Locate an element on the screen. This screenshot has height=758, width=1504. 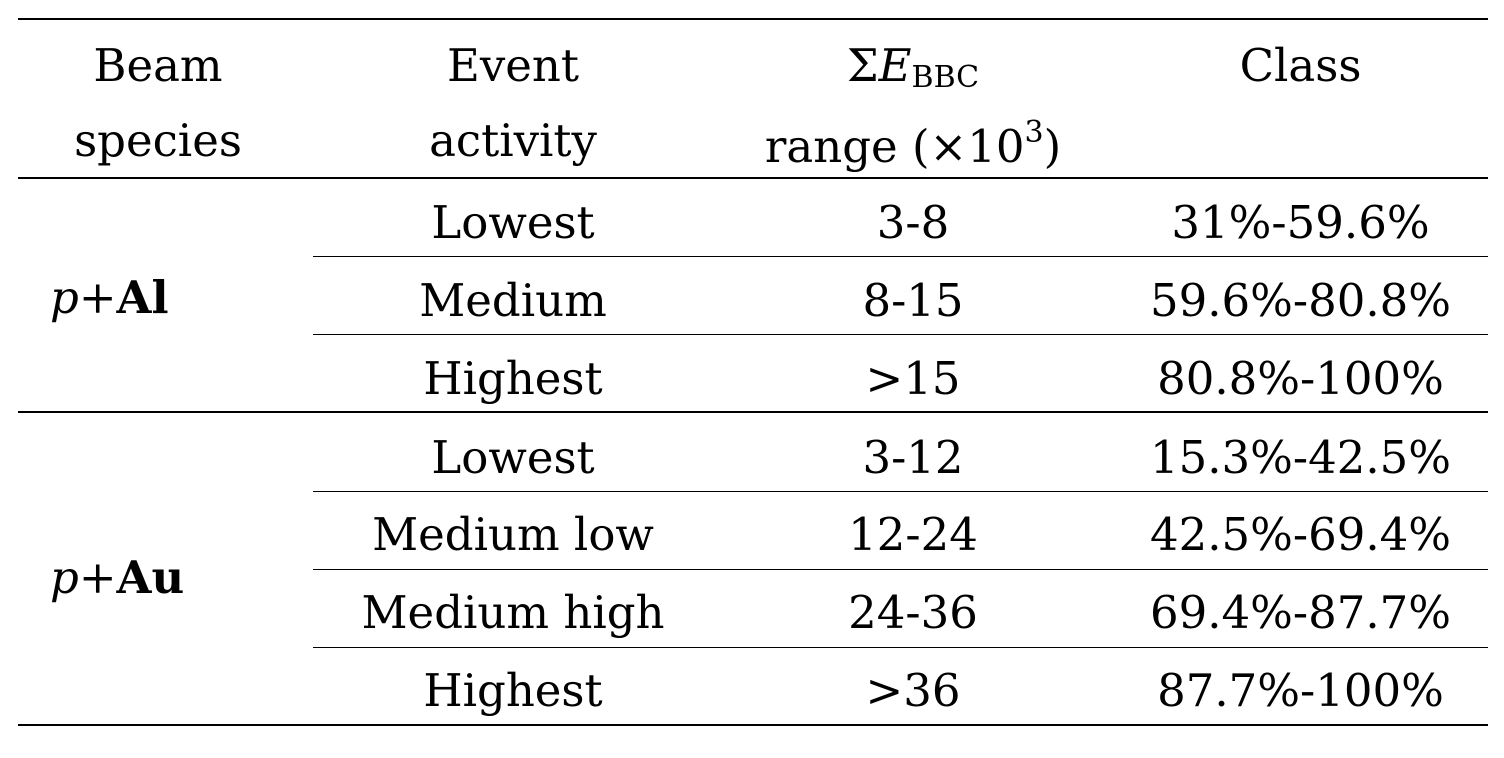
header-event-line1: Event is located at coordinates (513, 65).